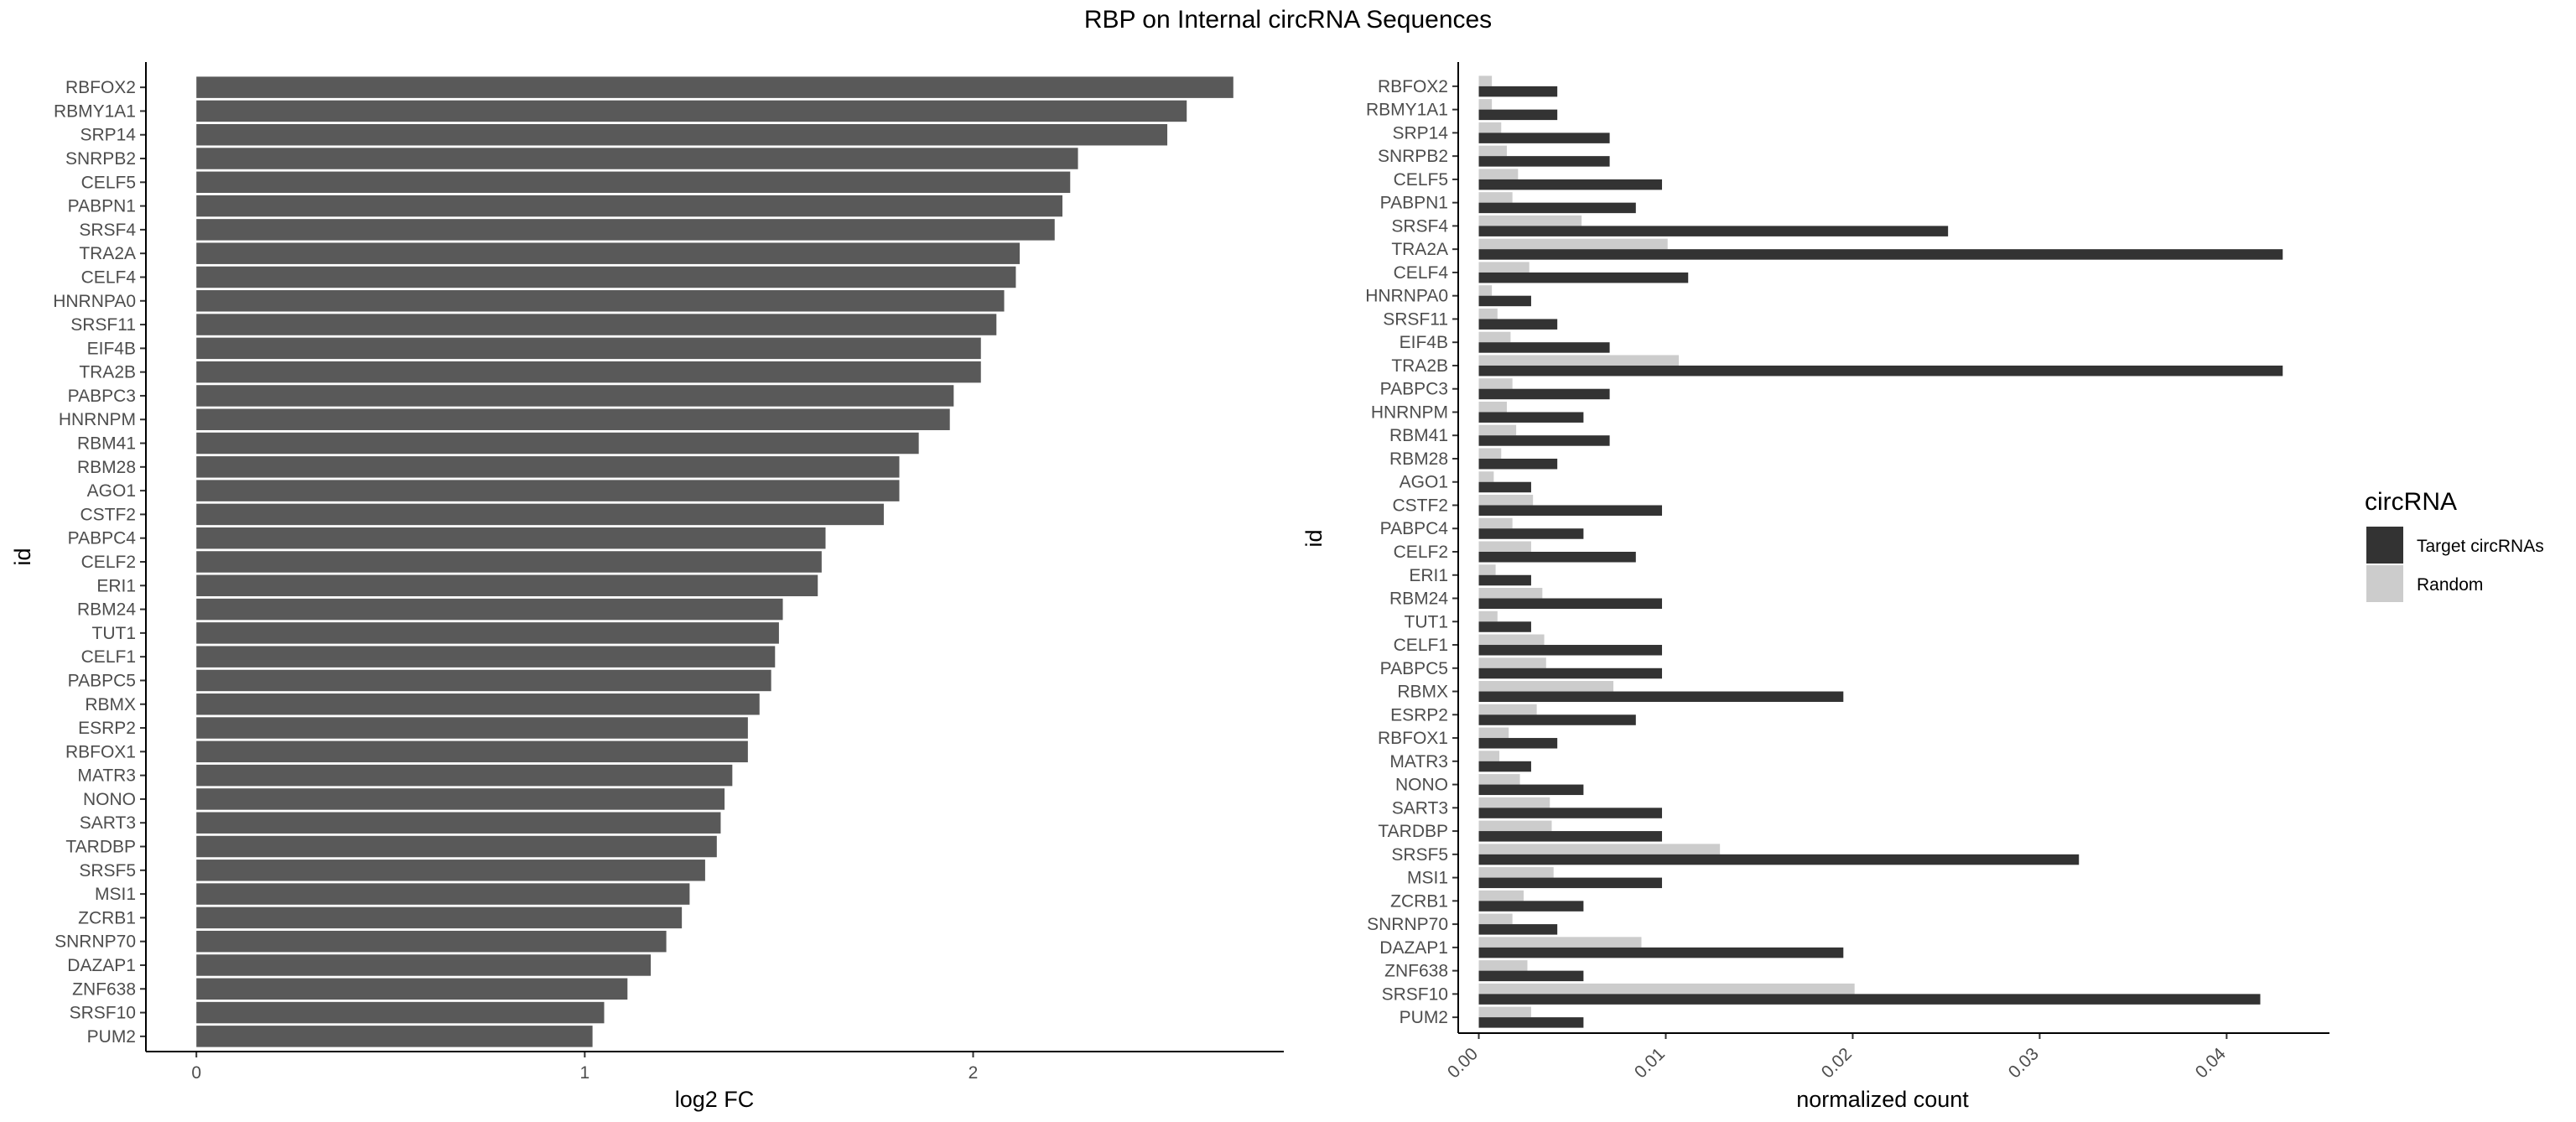  I want to click on left-bar-tra2a, so click(608, 253).